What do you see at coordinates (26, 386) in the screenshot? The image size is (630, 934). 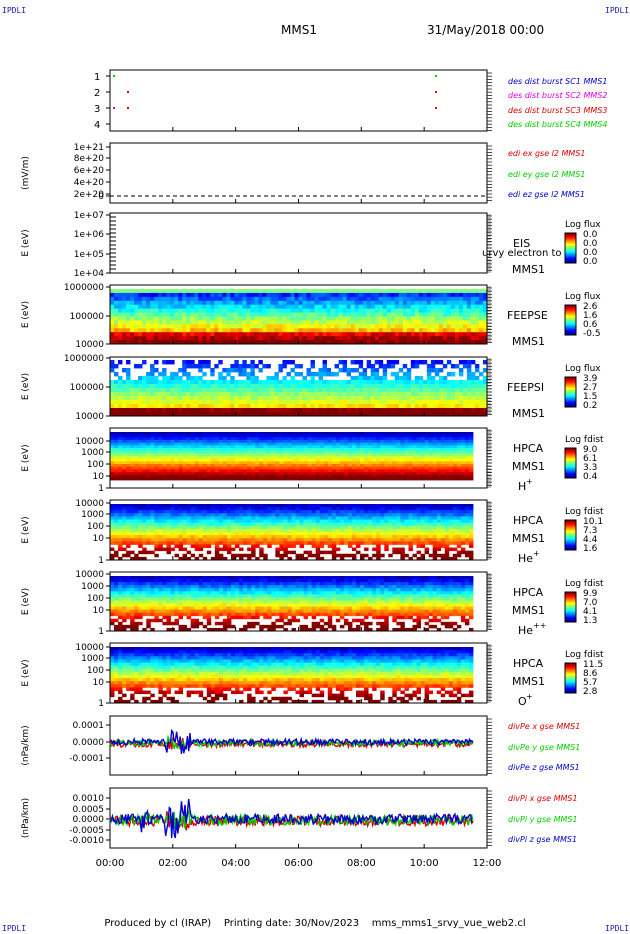 I see `feepsi-ylabel: E (eV)` at bounding box center [26, 386].